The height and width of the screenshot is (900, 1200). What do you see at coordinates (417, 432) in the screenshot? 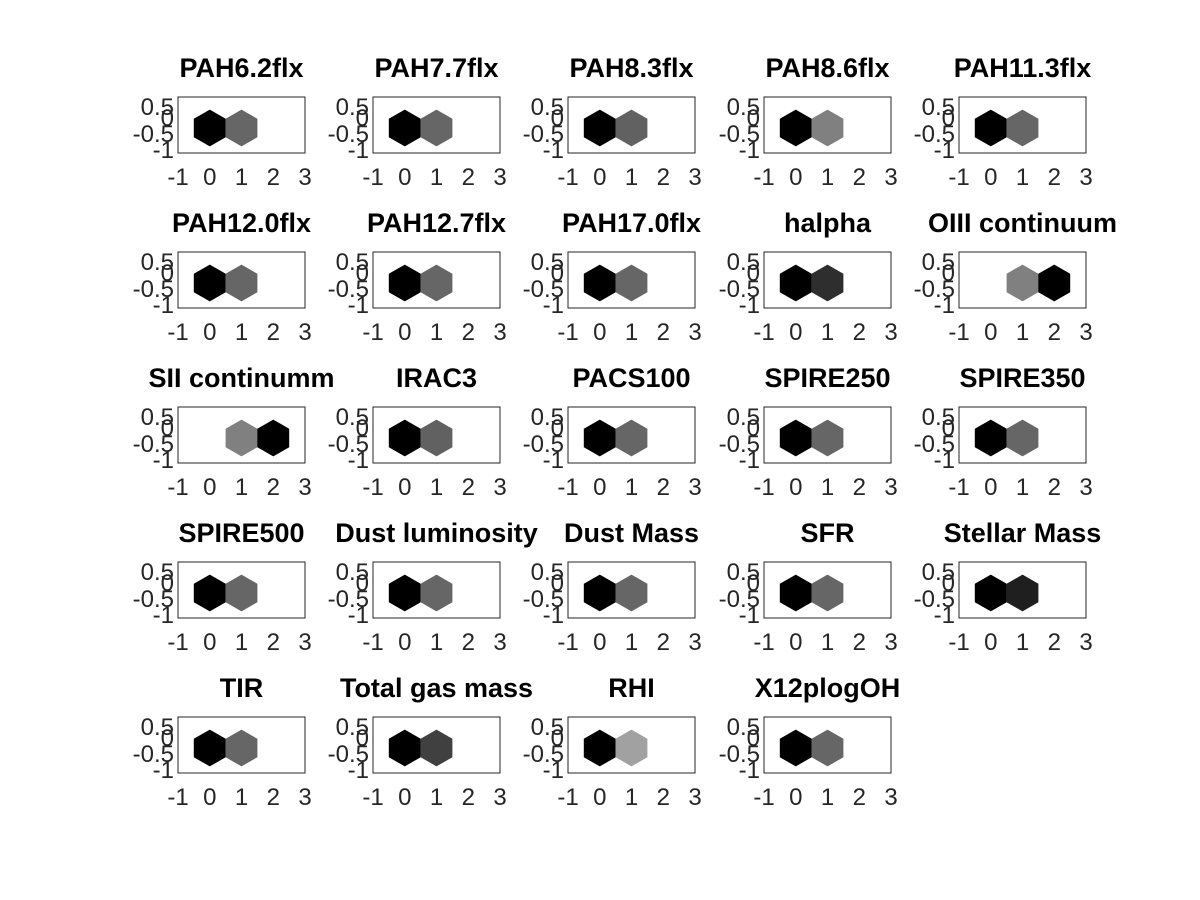
I see `subplot: IRAC3-1 0 1 2 30.50-0.5-1` at bounding box center [417, 432].